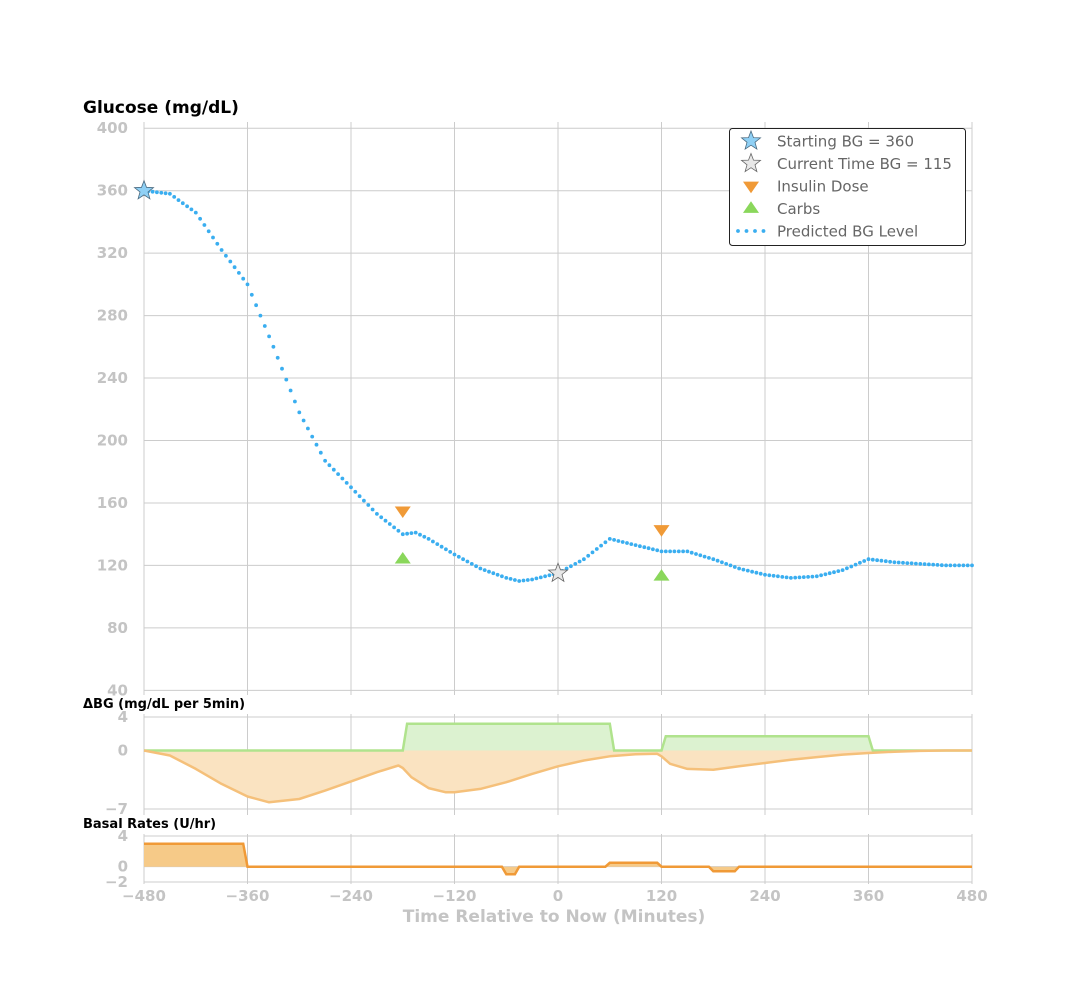 This screenshot has width=1080, height=1008. I want to click on basal-ytick-label: 4, so click(123, 836).